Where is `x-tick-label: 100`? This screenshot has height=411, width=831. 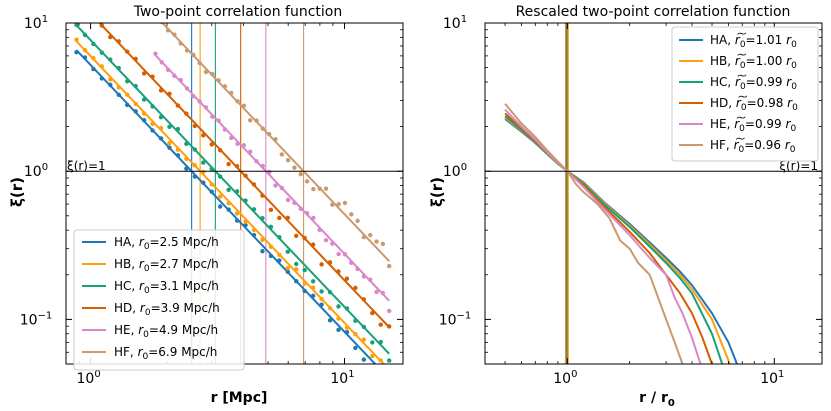 x-tick-label: 100 is located at coordinates (565, 378).